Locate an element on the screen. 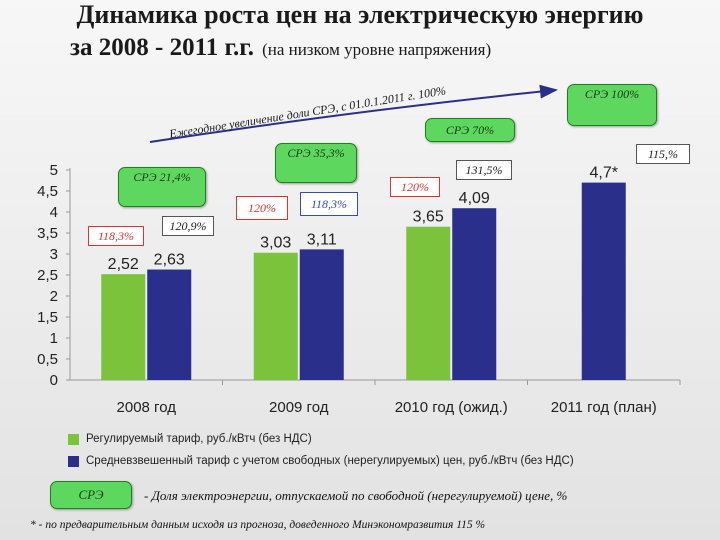 This screenshot has height=540, width=720. percent-2009-regulated: 120% is located at coordinates (262, 208).